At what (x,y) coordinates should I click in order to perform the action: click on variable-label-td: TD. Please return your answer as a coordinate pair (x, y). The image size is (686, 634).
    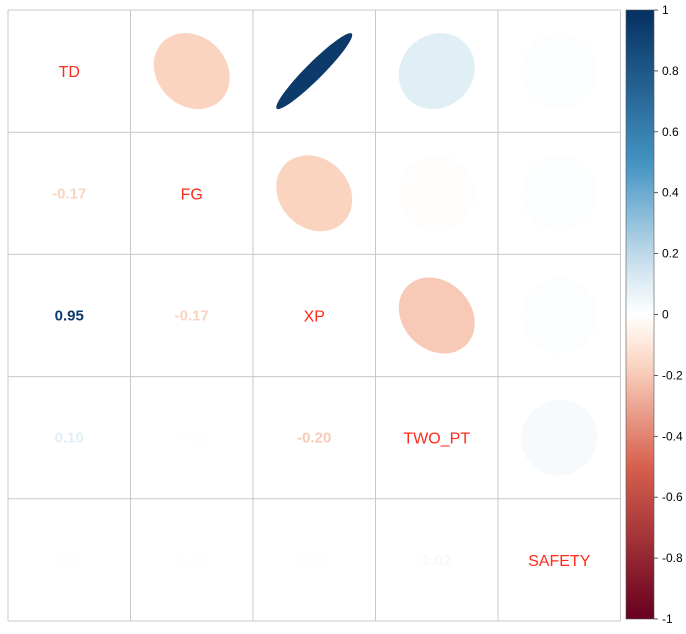
    Looking at the image, I should click on (69, 72).